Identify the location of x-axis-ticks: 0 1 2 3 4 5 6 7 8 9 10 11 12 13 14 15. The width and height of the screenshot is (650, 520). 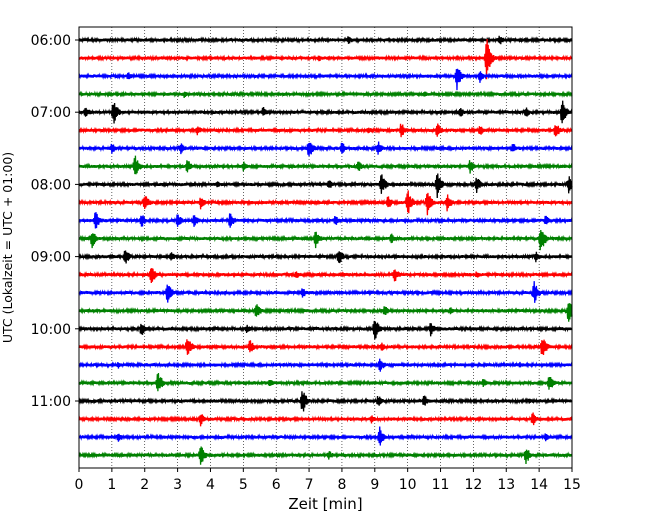
(328, 480).